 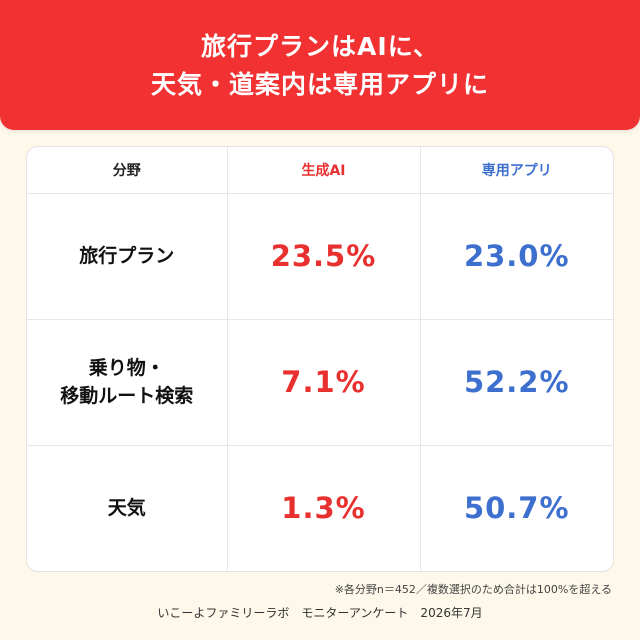 What do you see at coordinates (323, 382) in the screenshot?
I see `value-generative-ai-route-search: 7.1%` at bounding box center [323, 382].